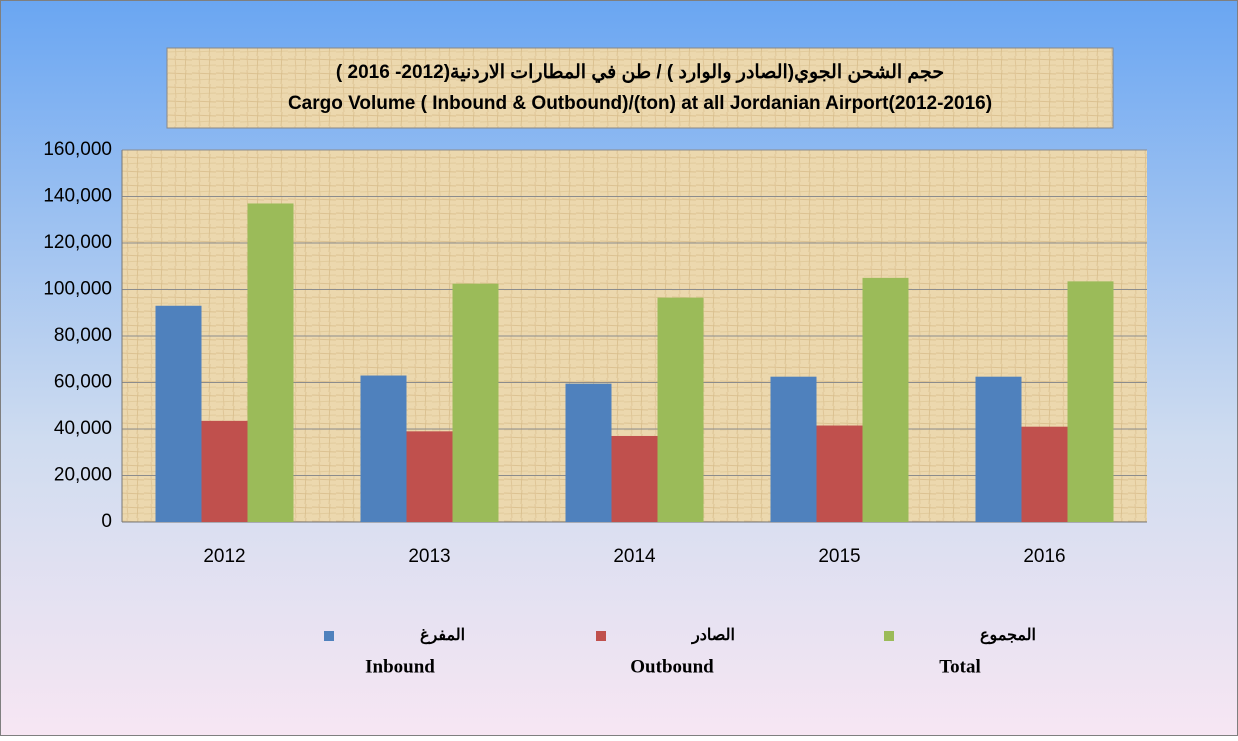 The image size is (1238, 741). Describe the element at coordinates (224, 556) in the screenshot. I see `x-tick-label: 2012` at that location.